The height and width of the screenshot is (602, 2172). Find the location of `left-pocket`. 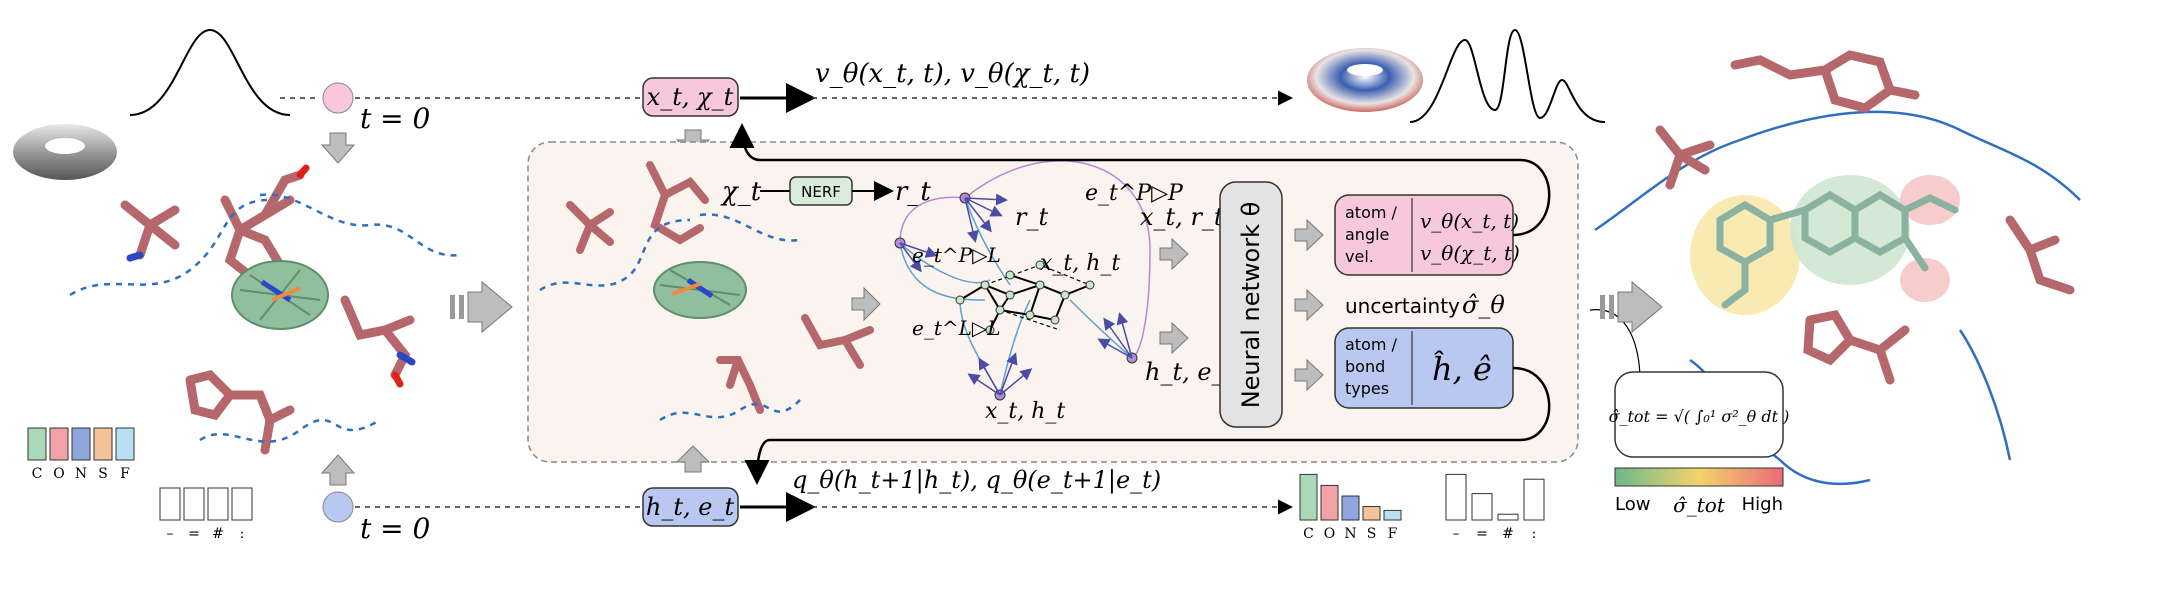

left-pocket is located at coordinates (267, 312).